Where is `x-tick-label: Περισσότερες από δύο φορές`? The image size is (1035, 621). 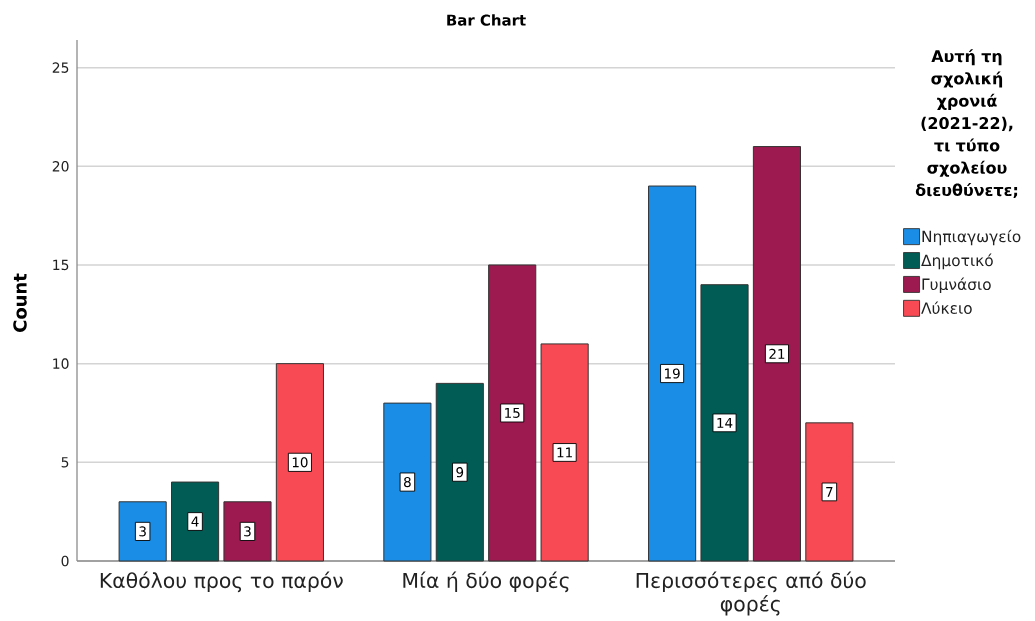
x-tick-label: Περισσότερες από δύο φορές is located at coordinates (751, 593).